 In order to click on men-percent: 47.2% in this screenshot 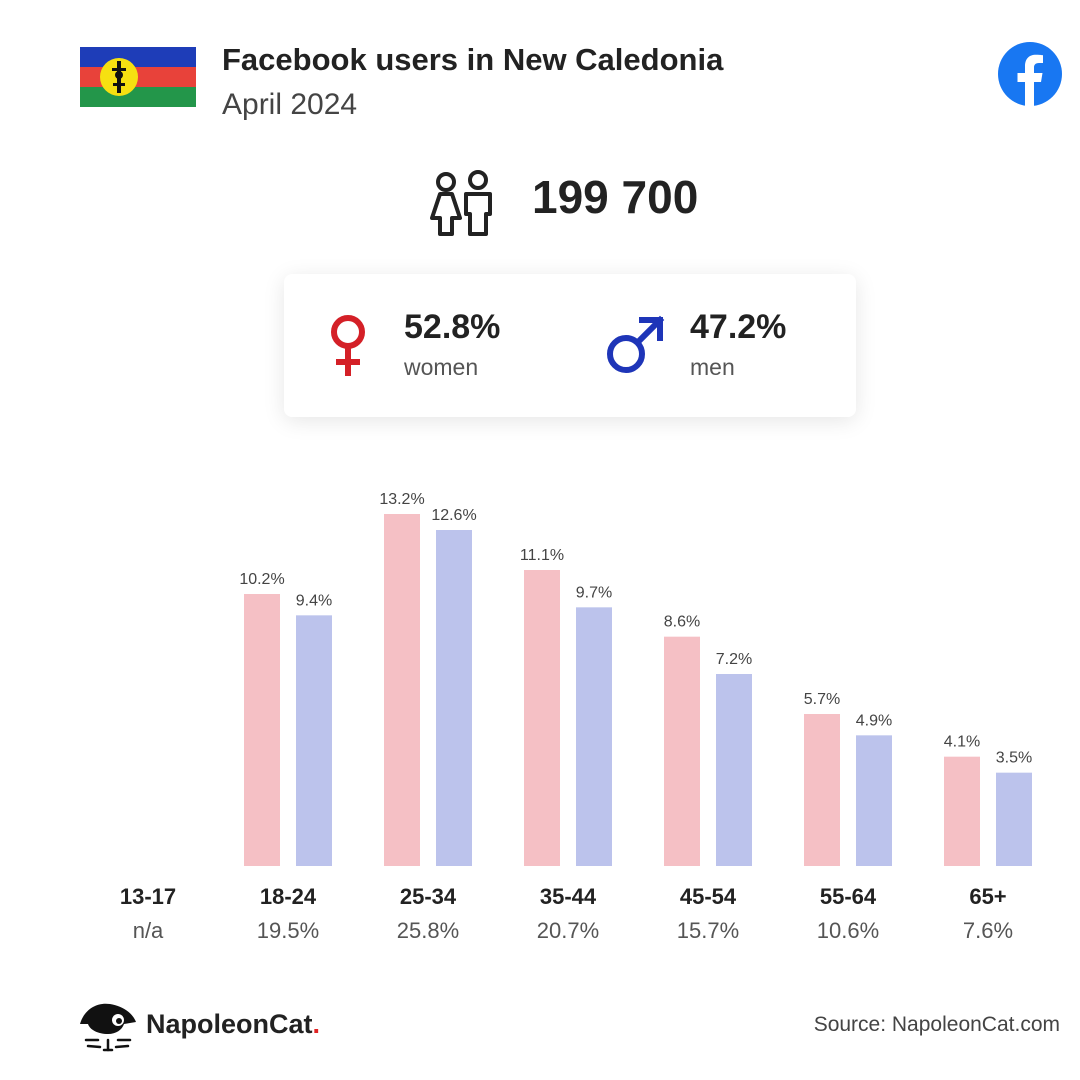, I will do `click(738, 327)`.